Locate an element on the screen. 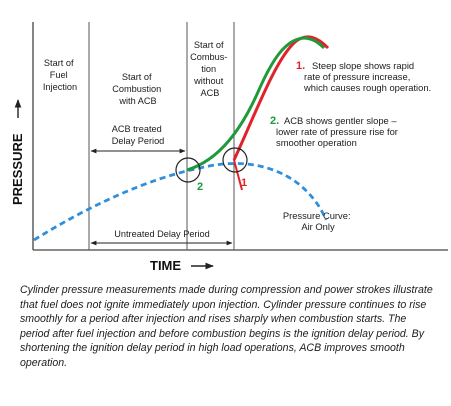 Image resolution: width=451 pixels, height=406 pixels. x-axis-title: TIME is located at coordinates (165, 265).